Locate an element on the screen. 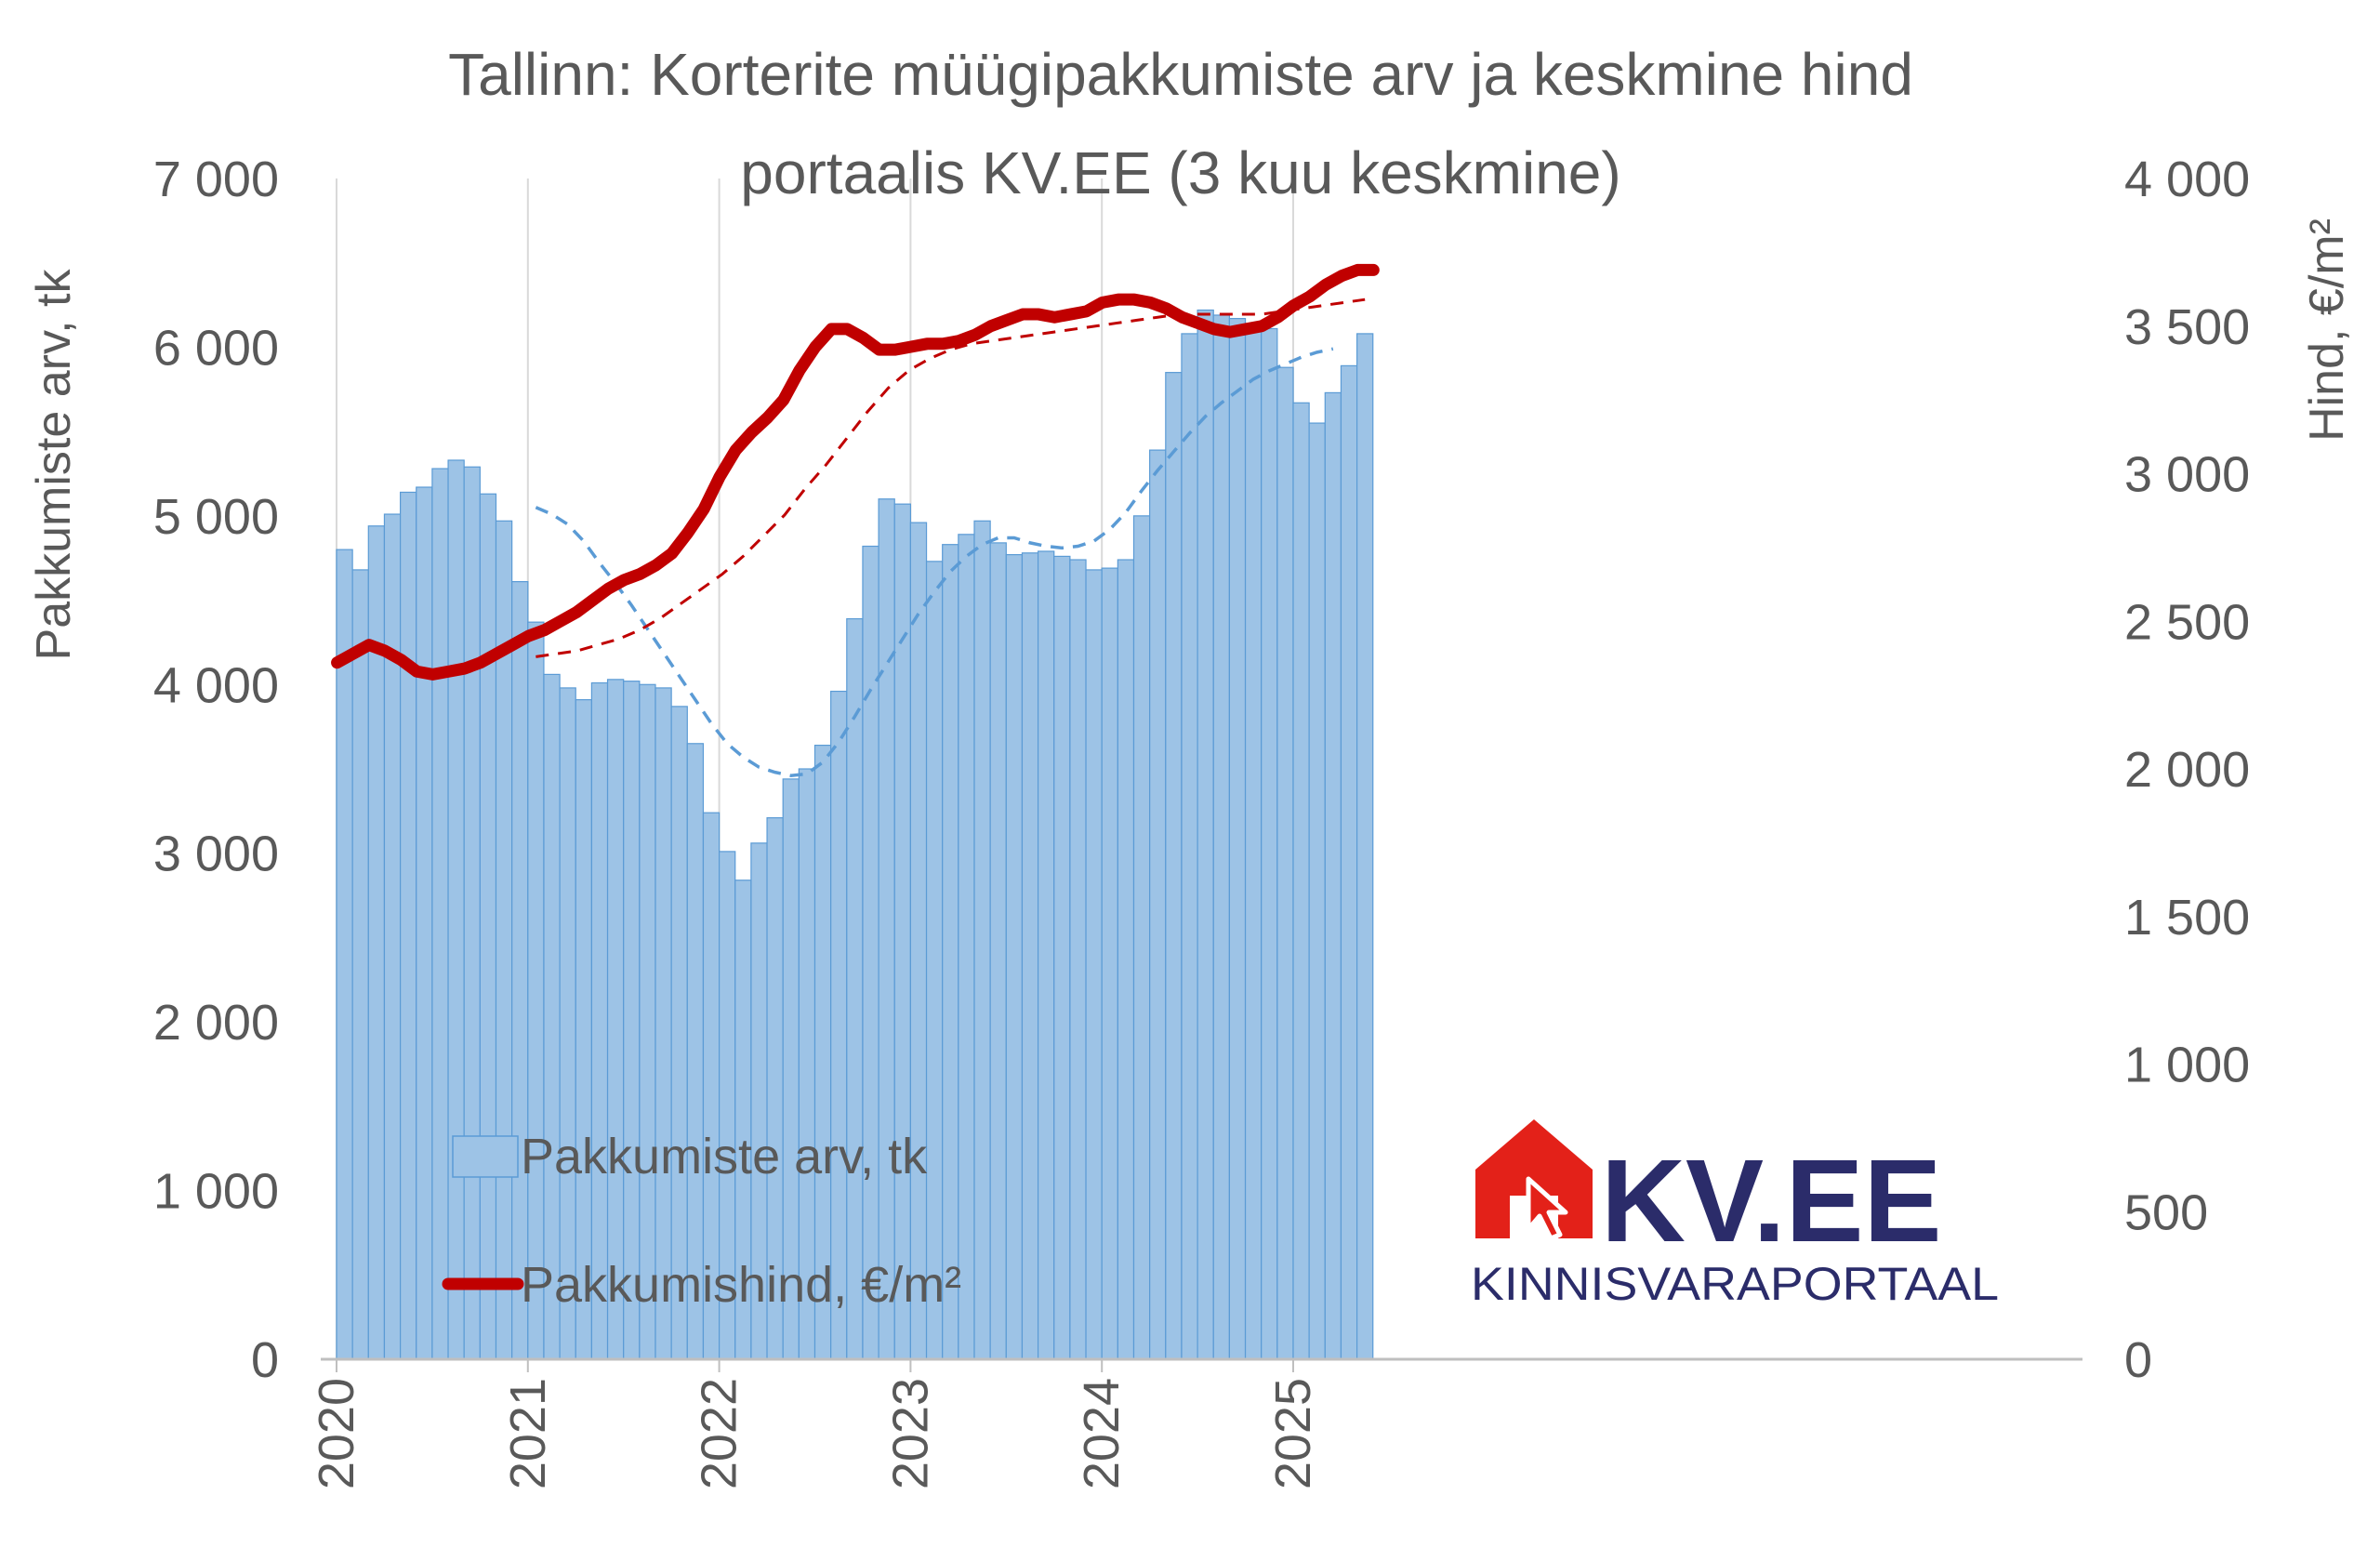  y-right-tick-label: 3 500 is located at coordinates (2187, 327).